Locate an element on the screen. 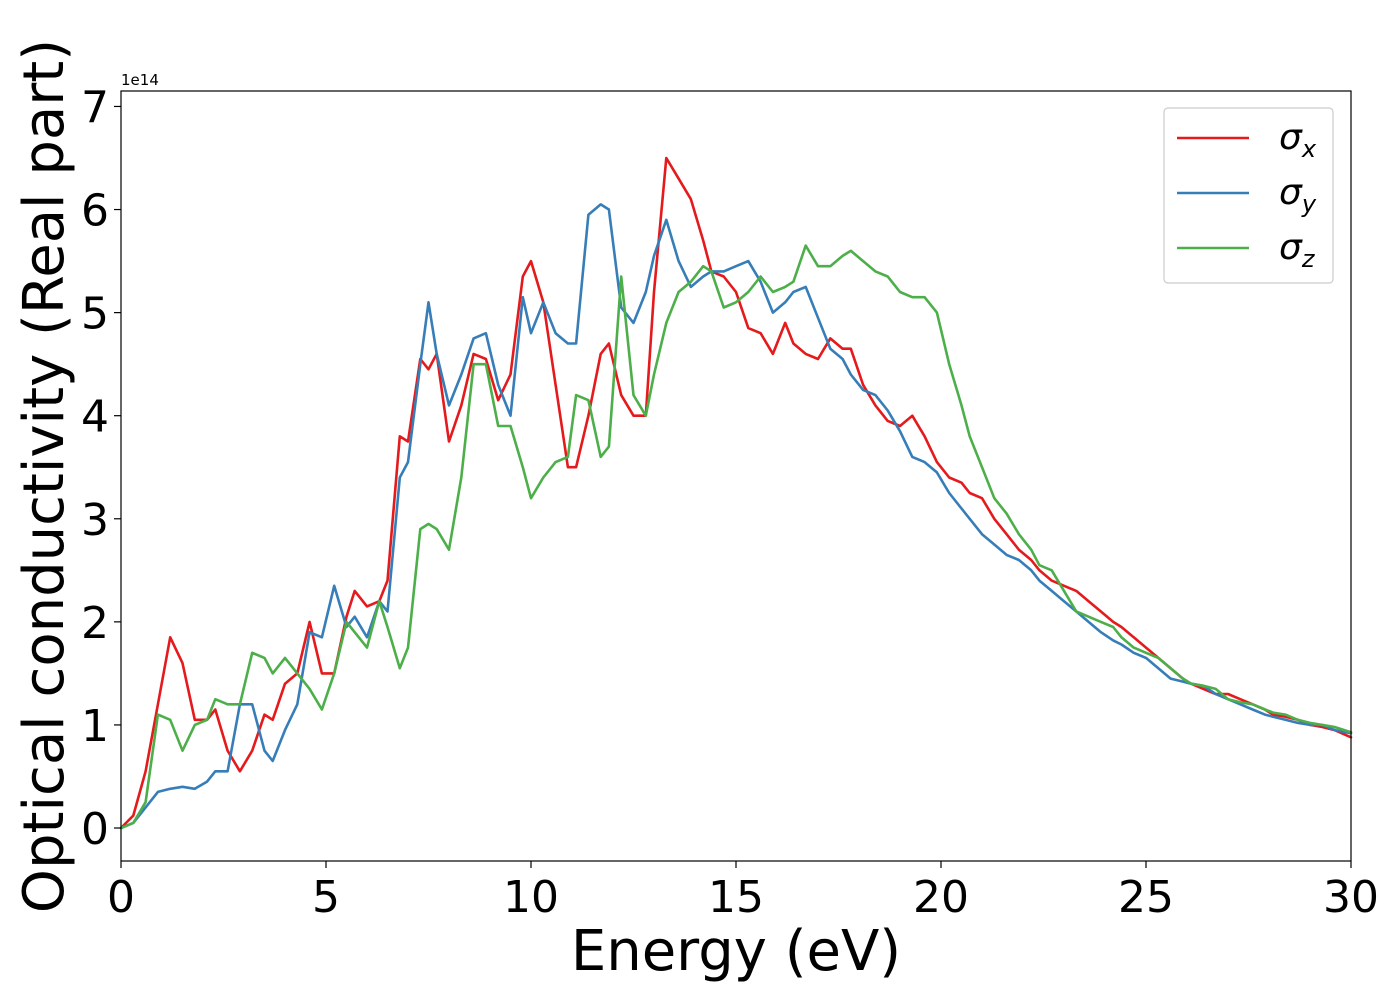 The width and height of the screenshot is (1400, 1000). y-offset-label: 1e14 is located at coordinates (140, 80).